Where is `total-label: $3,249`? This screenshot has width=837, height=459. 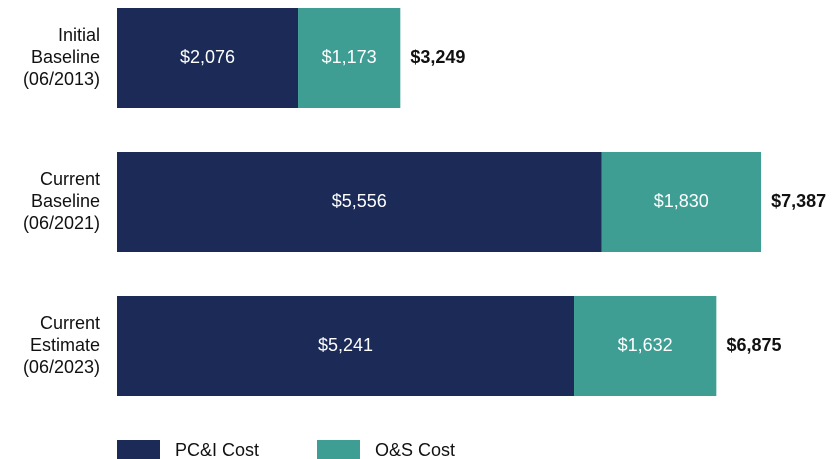
total-label: $3,249 is located at coordinates (437, 57).